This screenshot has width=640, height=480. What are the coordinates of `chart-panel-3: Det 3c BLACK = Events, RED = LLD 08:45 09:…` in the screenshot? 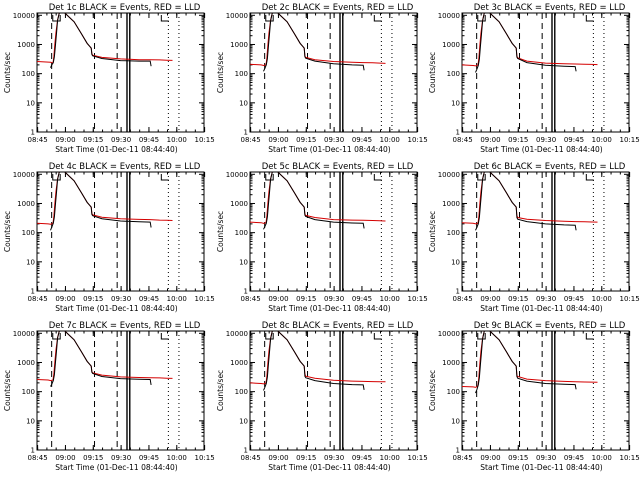 It's located at (534, 78).